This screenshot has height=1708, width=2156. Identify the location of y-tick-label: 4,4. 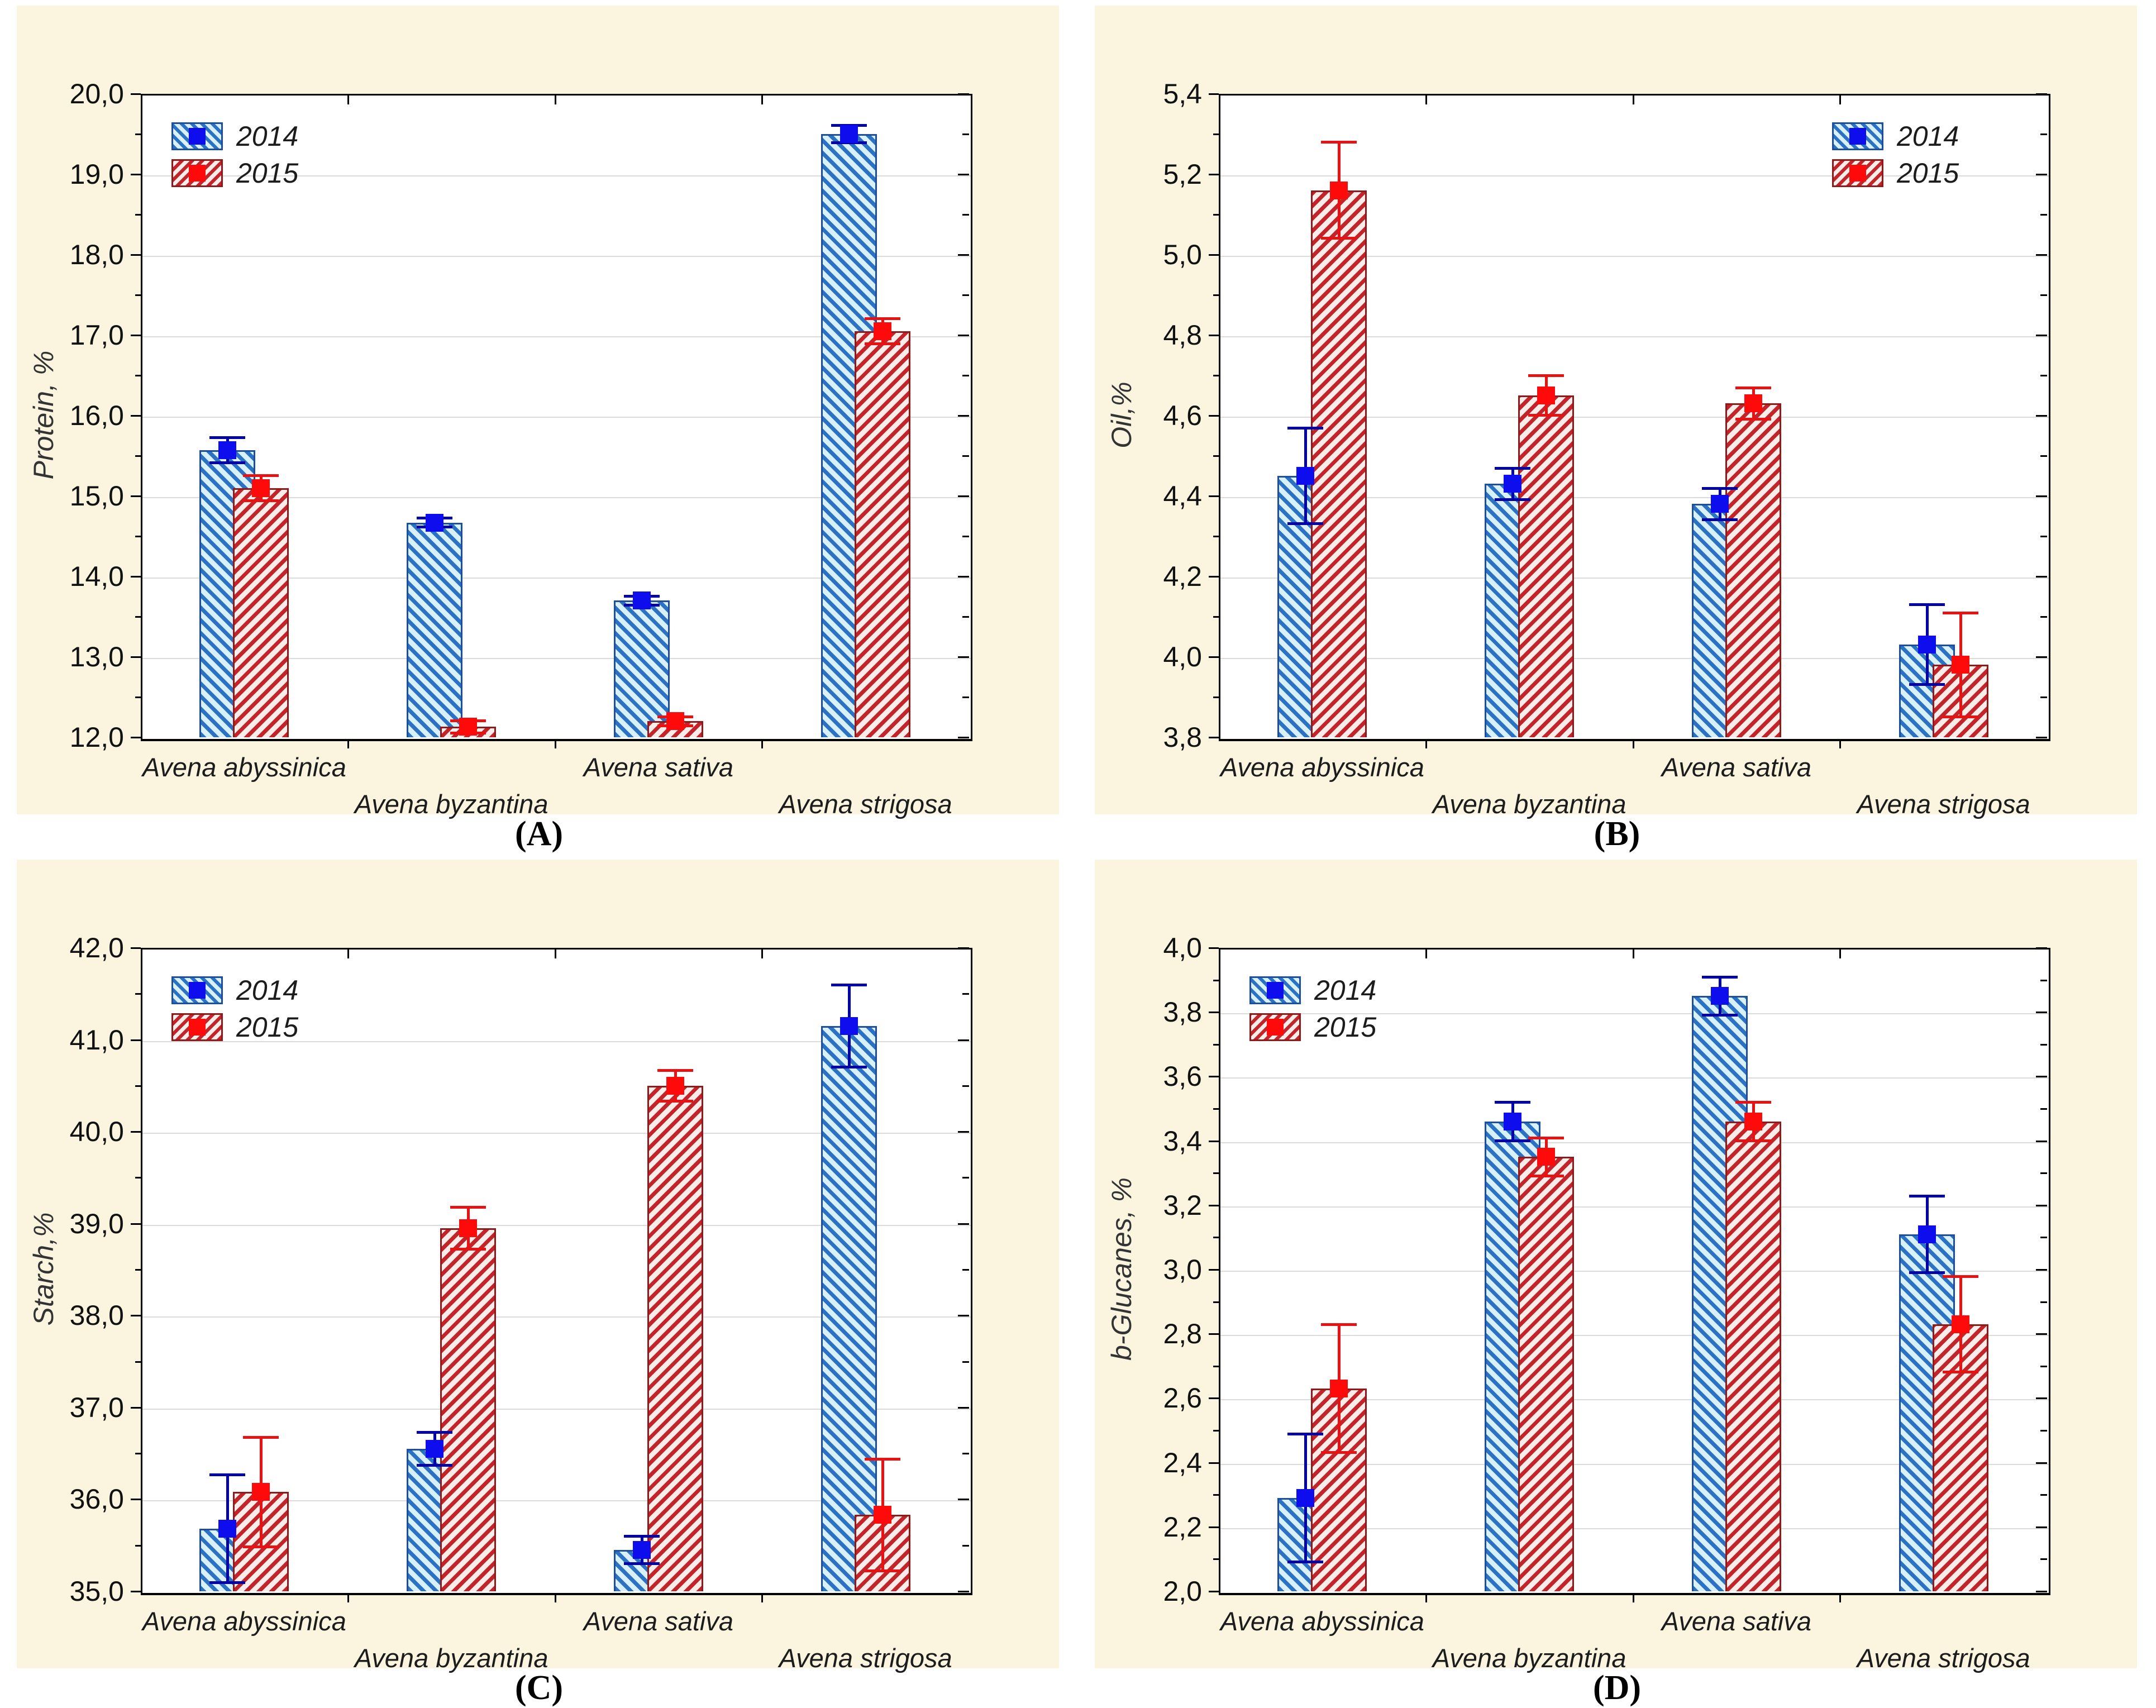
(1183, 496).